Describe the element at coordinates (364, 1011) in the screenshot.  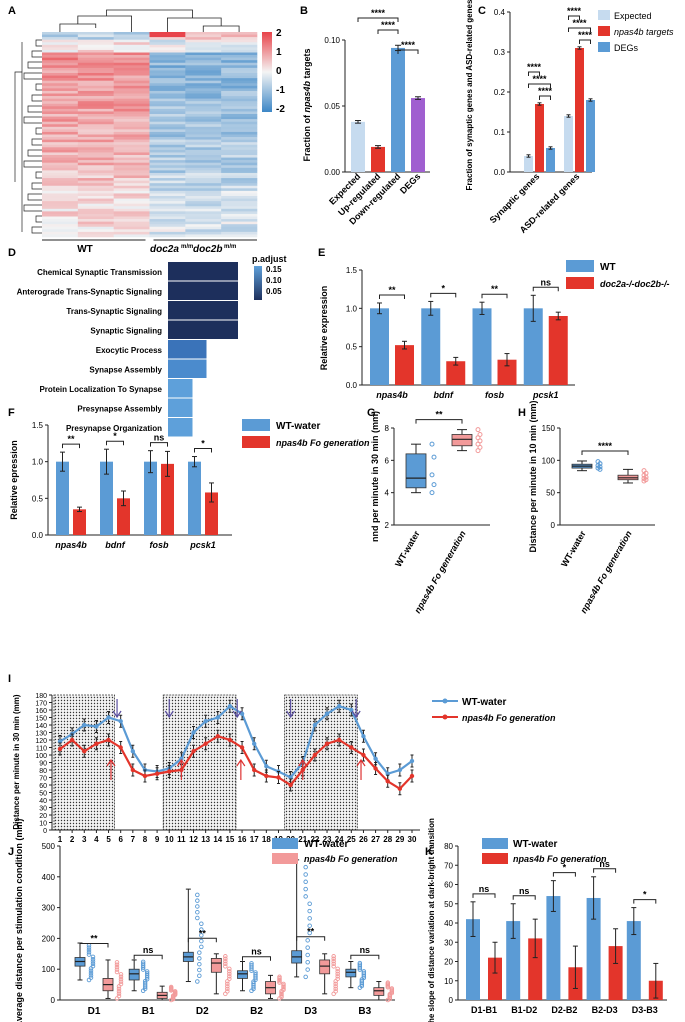
I see `x-tick-label: B3` at that location.